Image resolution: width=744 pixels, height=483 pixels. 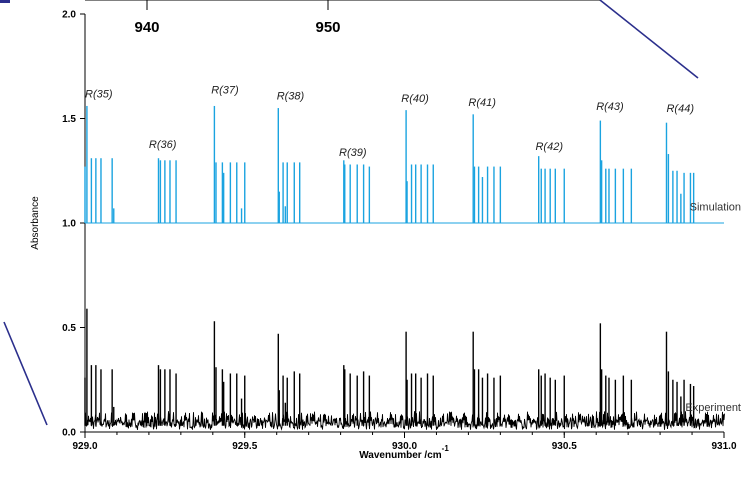 I want to click on y-tick-label: 1.0, so click(x=69, y=224).